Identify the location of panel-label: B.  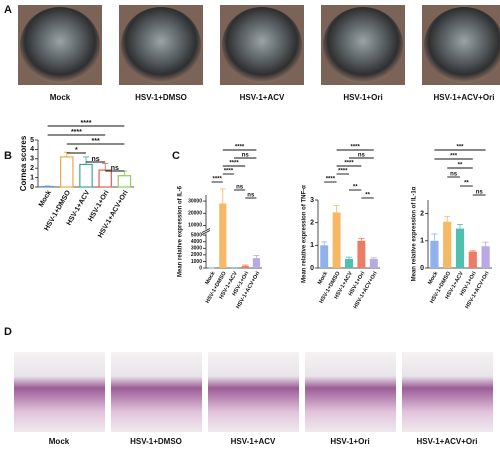
(8, 156).